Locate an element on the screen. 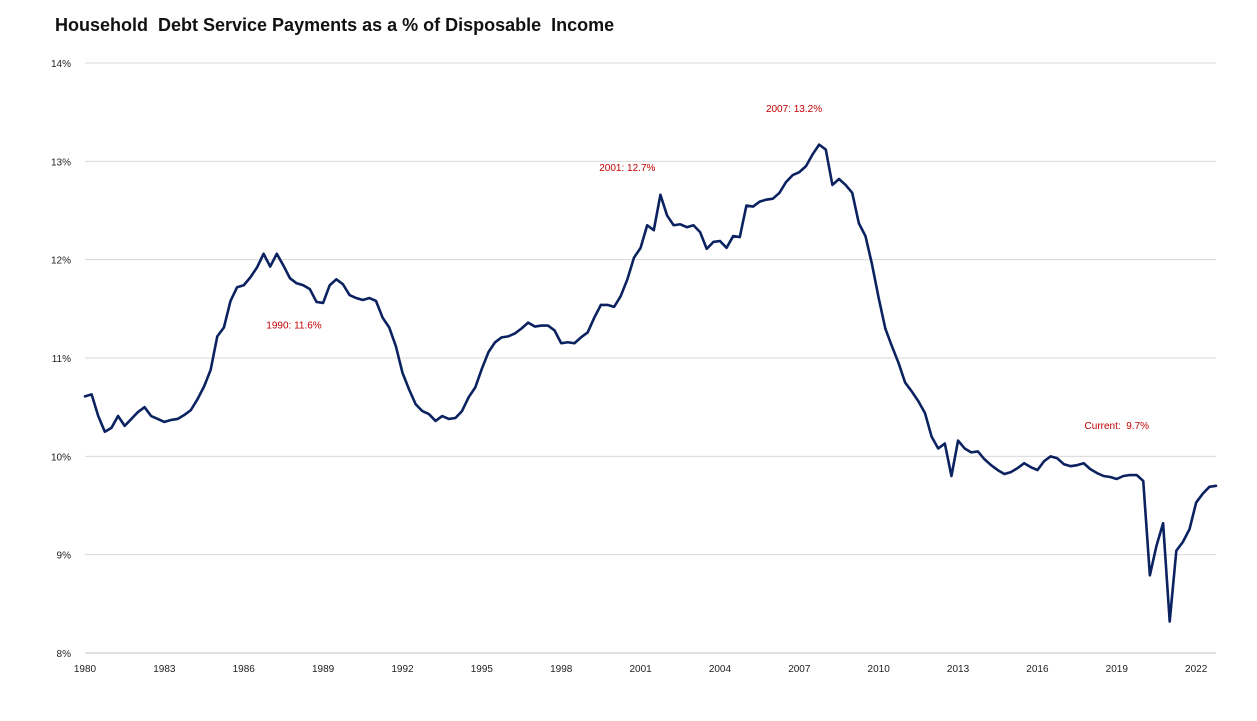 Image resolution: width=1257 pixels, height=721 pixels. x-tick-label: 2007 is located at coordinates (799, 669).